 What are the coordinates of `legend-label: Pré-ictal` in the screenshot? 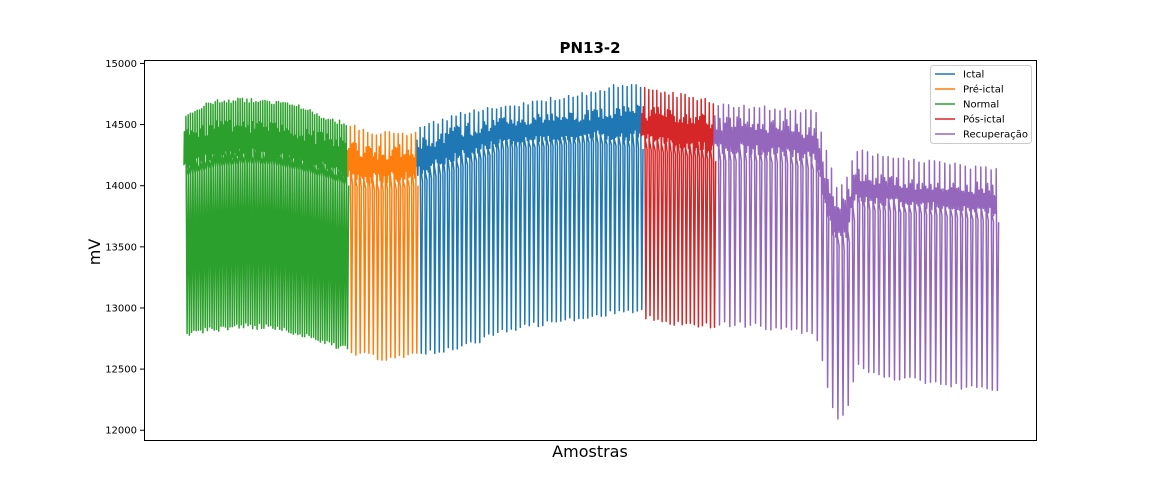 It's located at (983, 90).